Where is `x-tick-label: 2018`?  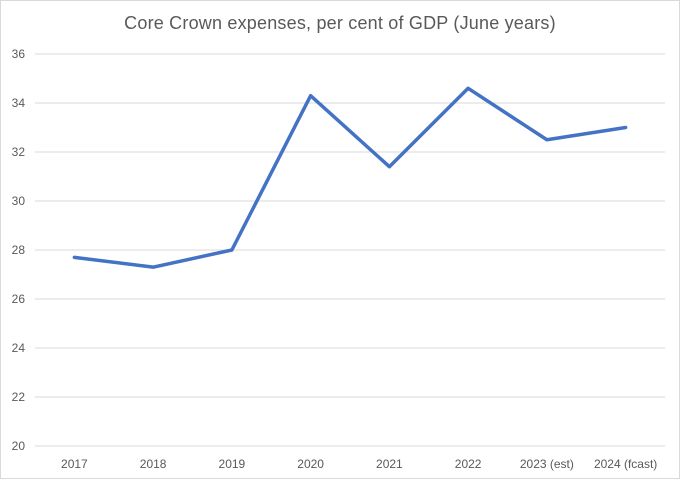 x-tick-label: 2018 is located at coordinates (153, 464).